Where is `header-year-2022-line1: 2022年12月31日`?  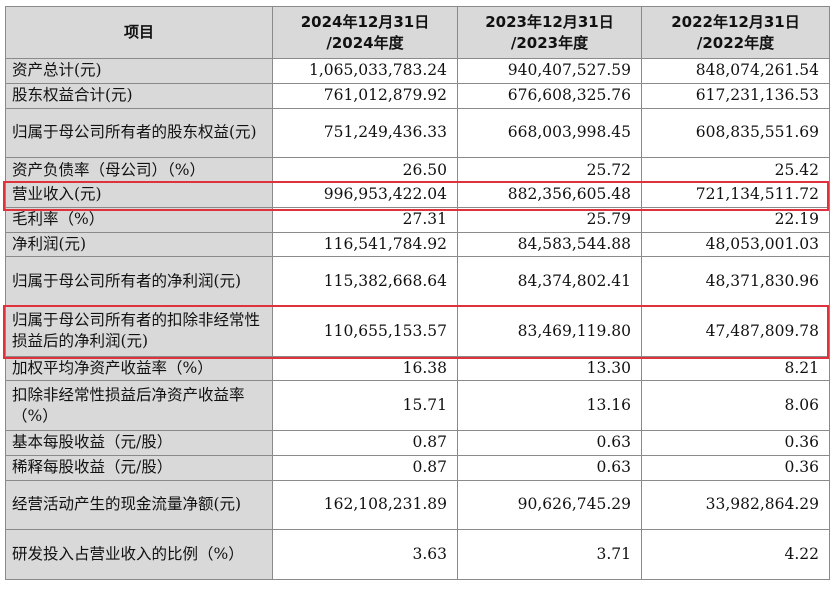
header-year-2022-line1: 2022年12月31日 is located at coordinates (735, 21).